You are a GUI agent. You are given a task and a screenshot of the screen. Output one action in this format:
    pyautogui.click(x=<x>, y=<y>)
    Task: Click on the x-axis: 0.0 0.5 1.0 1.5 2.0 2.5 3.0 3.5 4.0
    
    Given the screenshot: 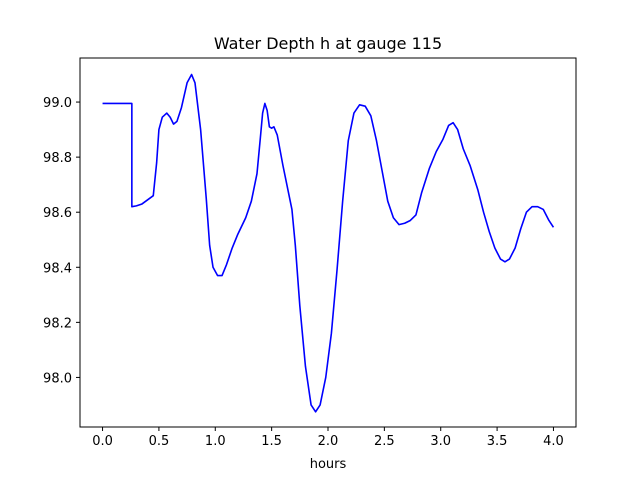 What is the action you would take?
    pyautogui.click(x=328, y=438)
    